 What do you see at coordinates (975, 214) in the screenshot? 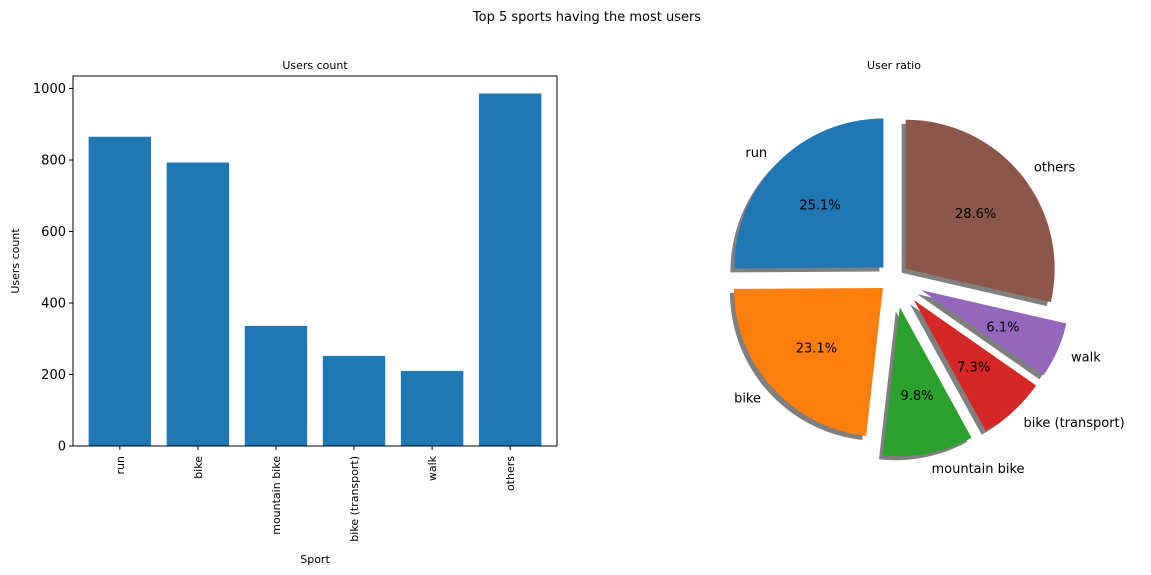
I see `pie-value-label: 28.6%` at bounding box center [975, 214].